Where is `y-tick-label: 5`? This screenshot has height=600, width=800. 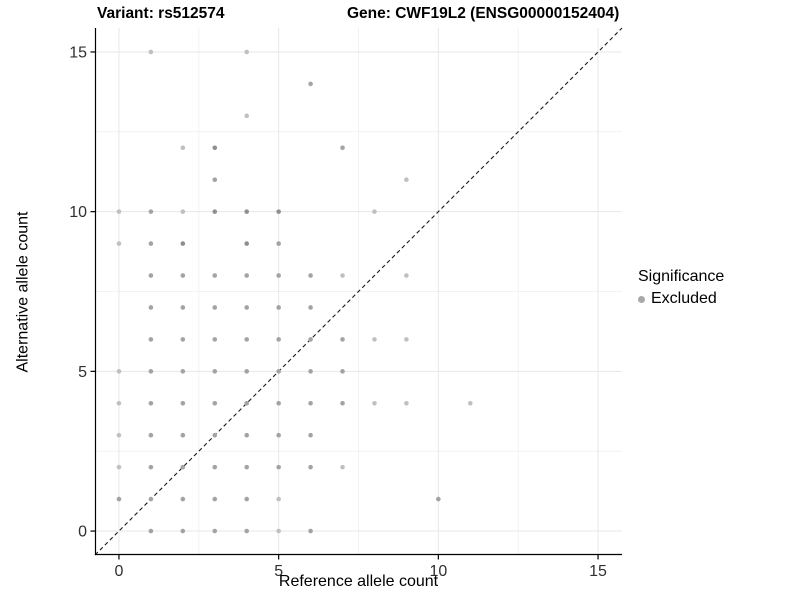
y-tick-label: 5 is located at coordinates (82, 372).